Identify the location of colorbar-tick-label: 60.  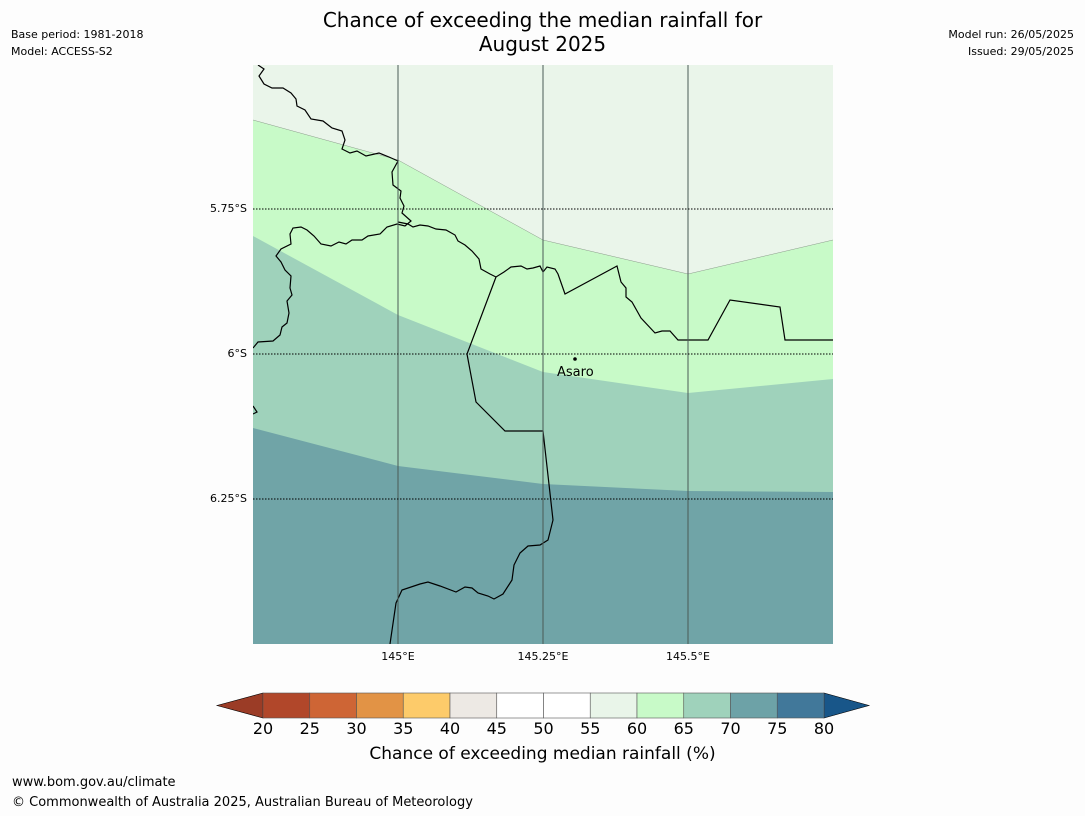
(637, 728).